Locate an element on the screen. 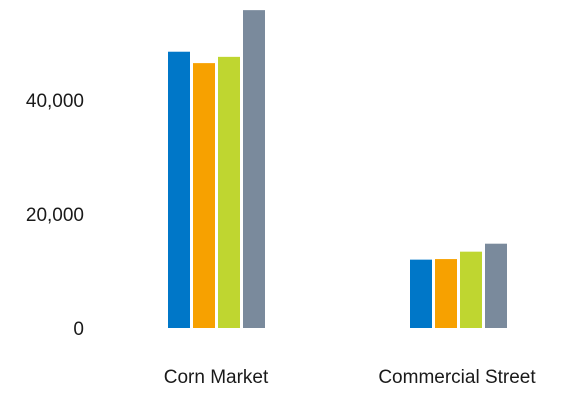 The height and width of the screenshot is (394, 563). y-tick-label: 20,000 is located at coordinates (55, 215).